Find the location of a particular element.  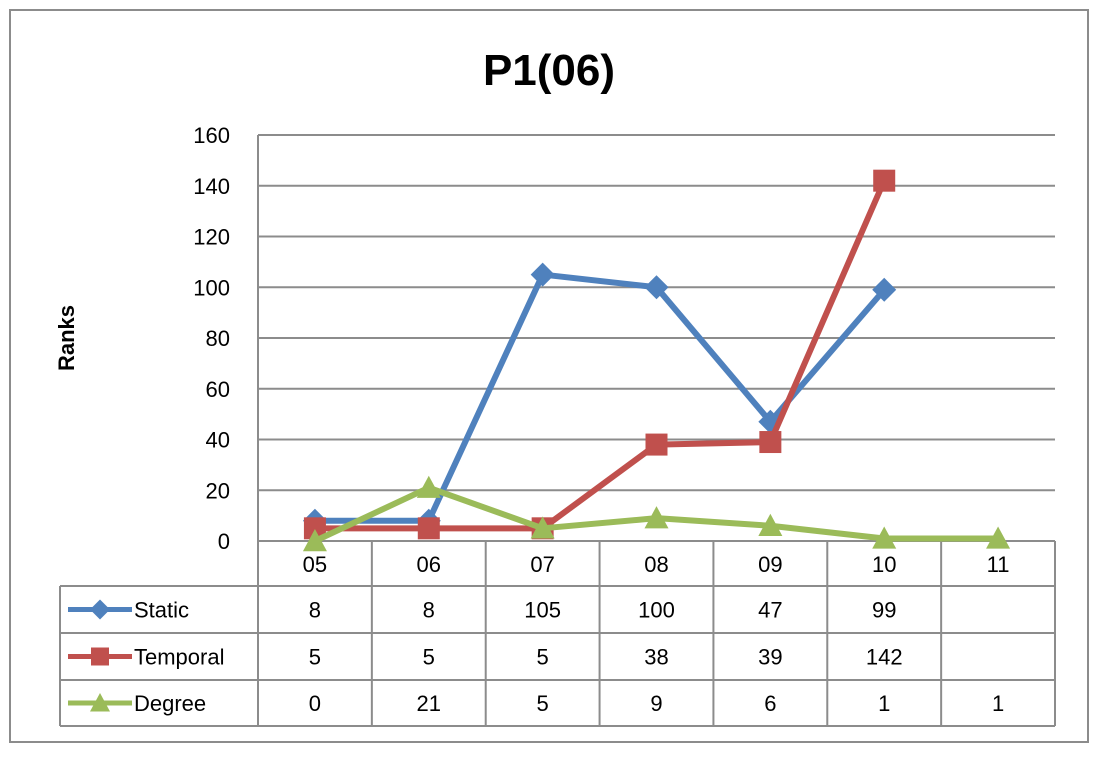

series-degree is located at coordinates (656, 513).